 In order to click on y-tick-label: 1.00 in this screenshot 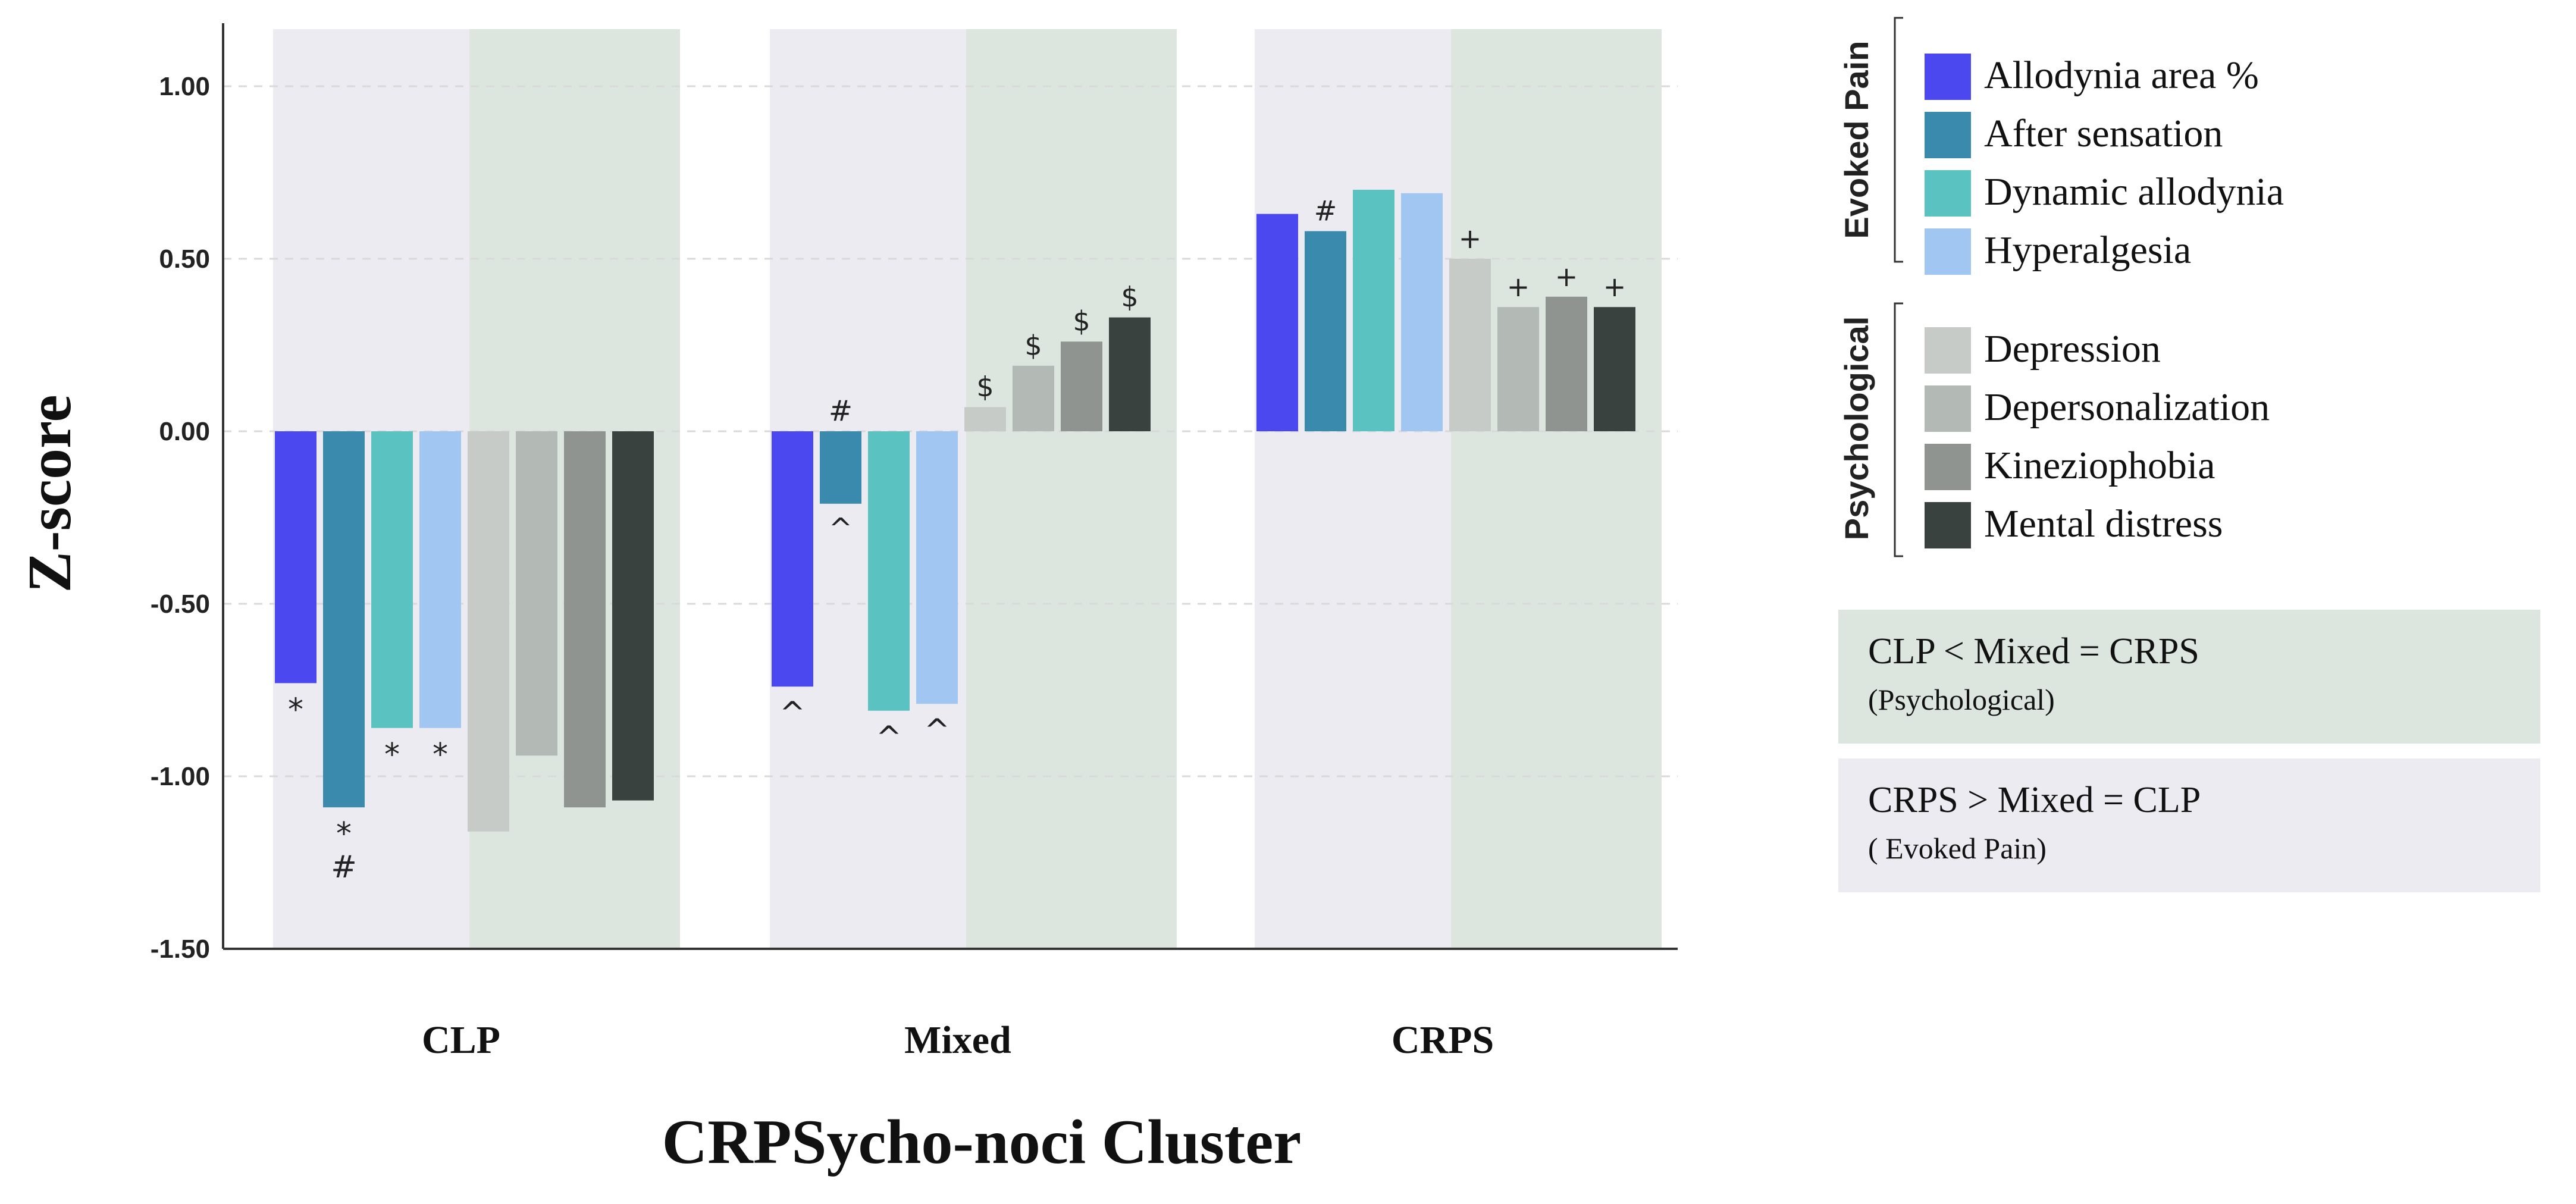, I will do `click(184, 86)`.